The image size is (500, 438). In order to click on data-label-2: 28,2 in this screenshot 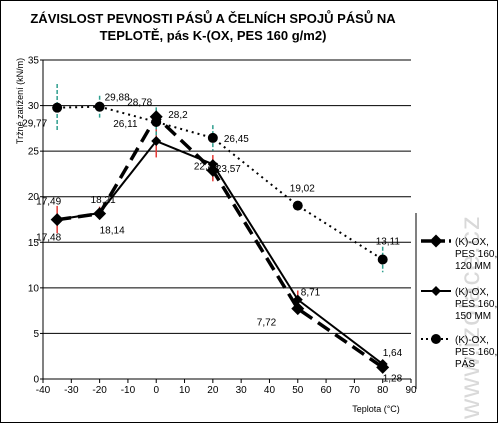, I will do `click(178, 115)`.